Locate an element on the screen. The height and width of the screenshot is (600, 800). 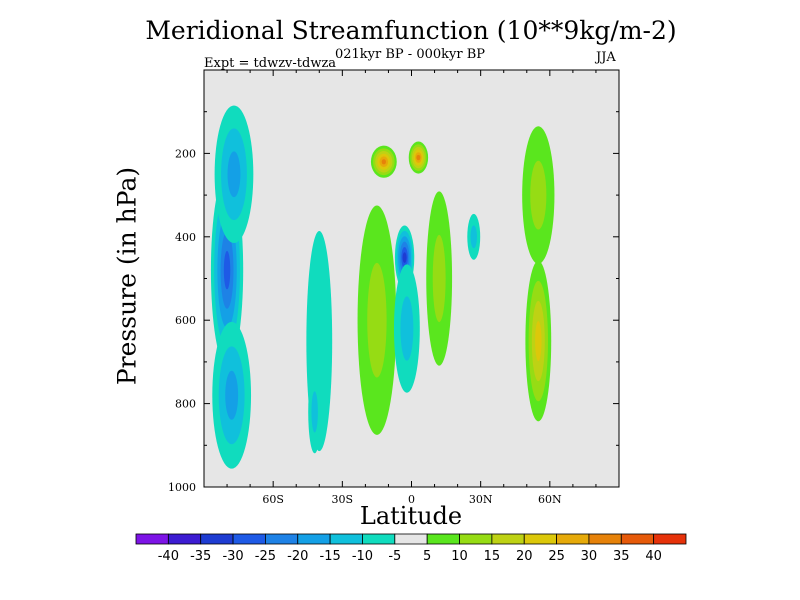
colorbar-label: 5 is located at coordinates (427, 556).